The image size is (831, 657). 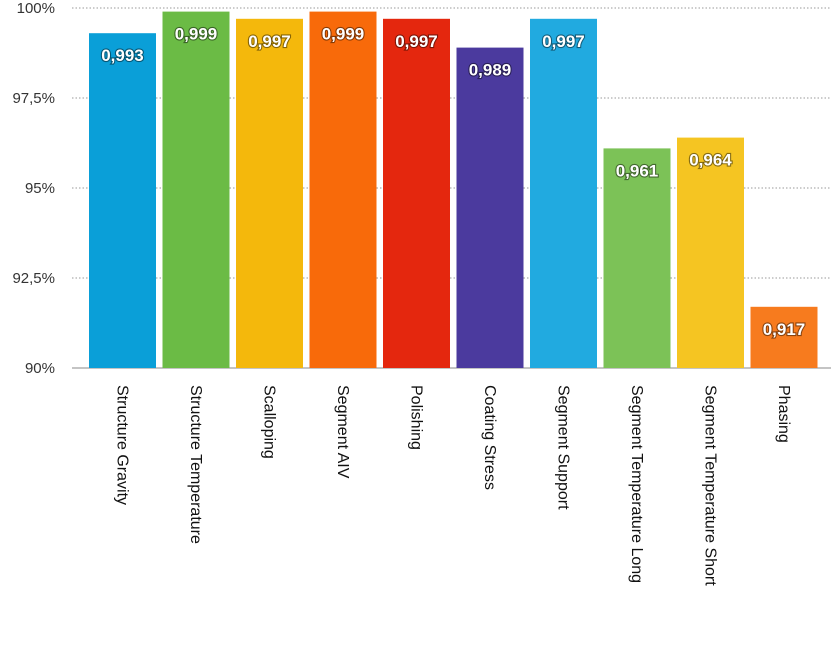 What do you see at coordinates (122, 55) in the screenshot?
I see `data-label: 0,993` at bounding box center [122, 55].